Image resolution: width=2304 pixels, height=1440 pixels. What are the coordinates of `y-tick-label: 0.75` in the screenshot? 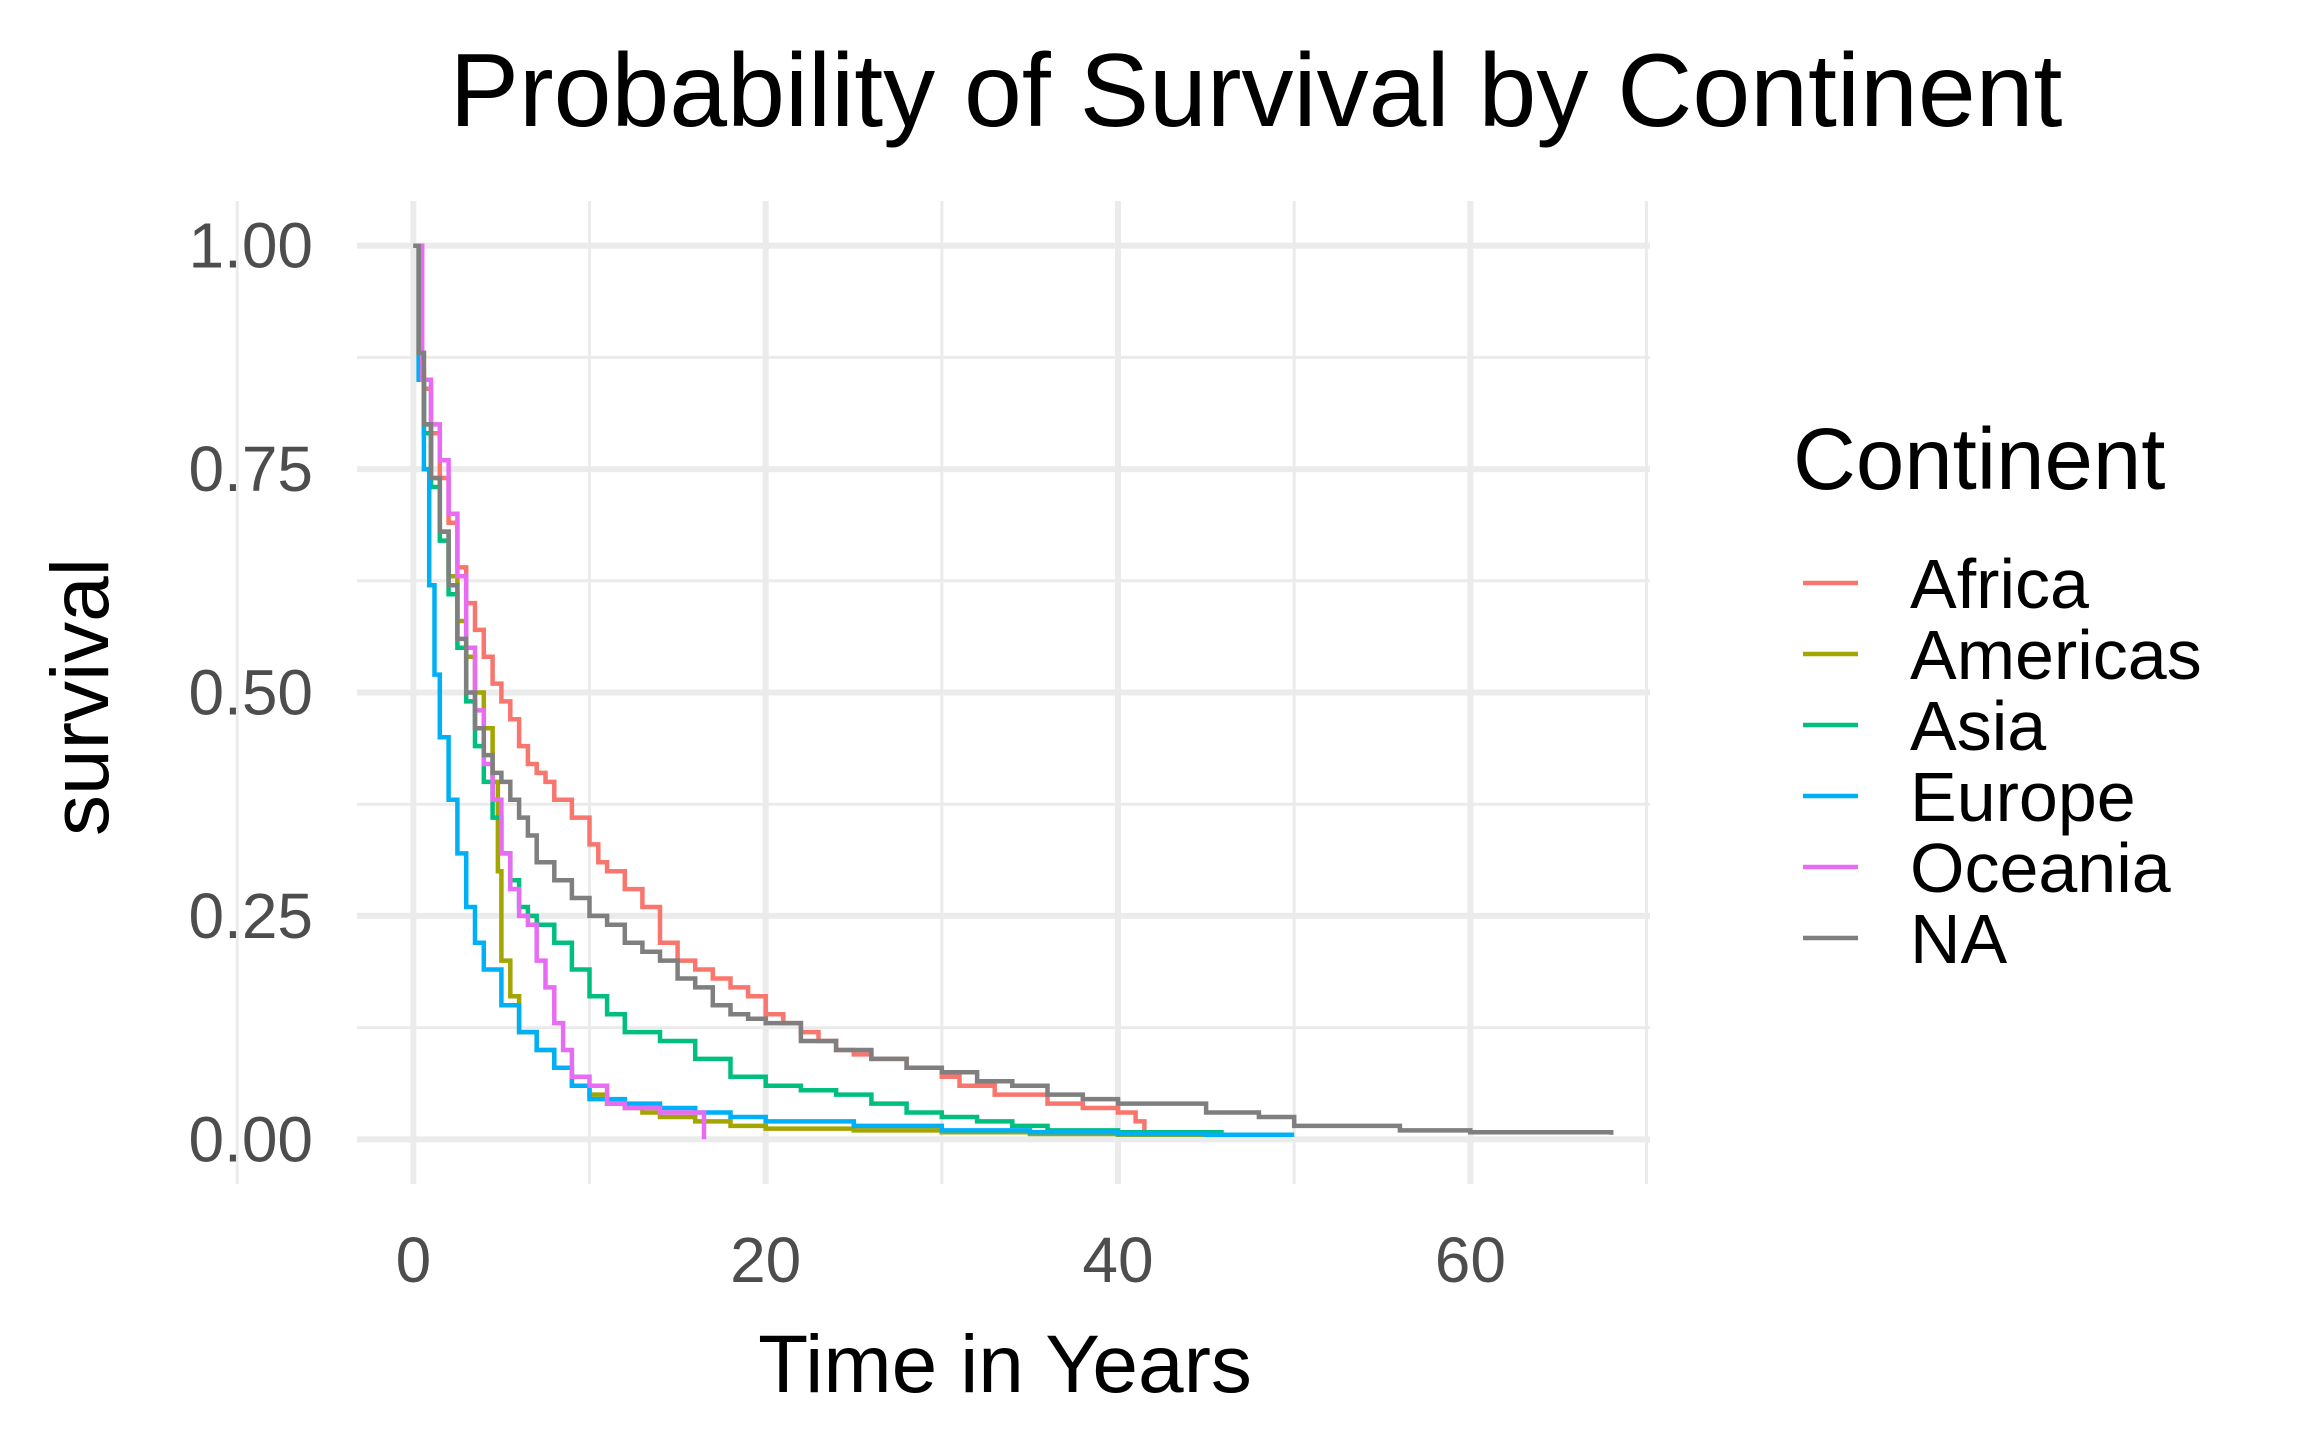 It's located at (250, 469).